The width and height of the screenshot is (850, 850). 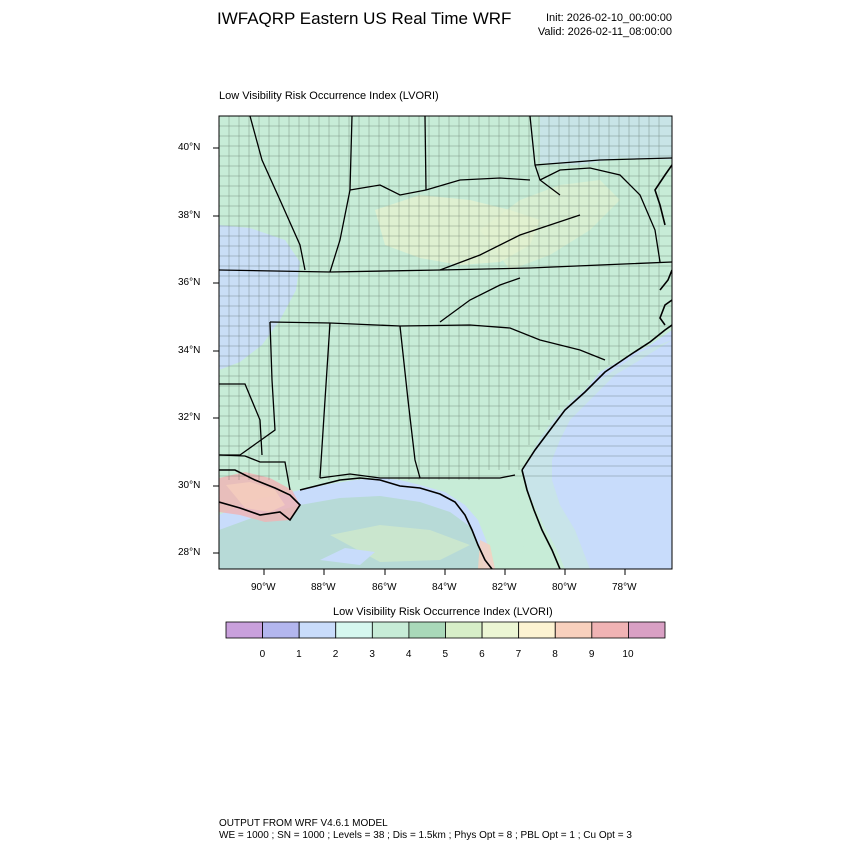 What do you see at coordinates (303, 823) in the screenshot?
I see `footer-model: OUTPUT FROM WRF V4.6.1 MODEL` at bounding box center [303, 823].